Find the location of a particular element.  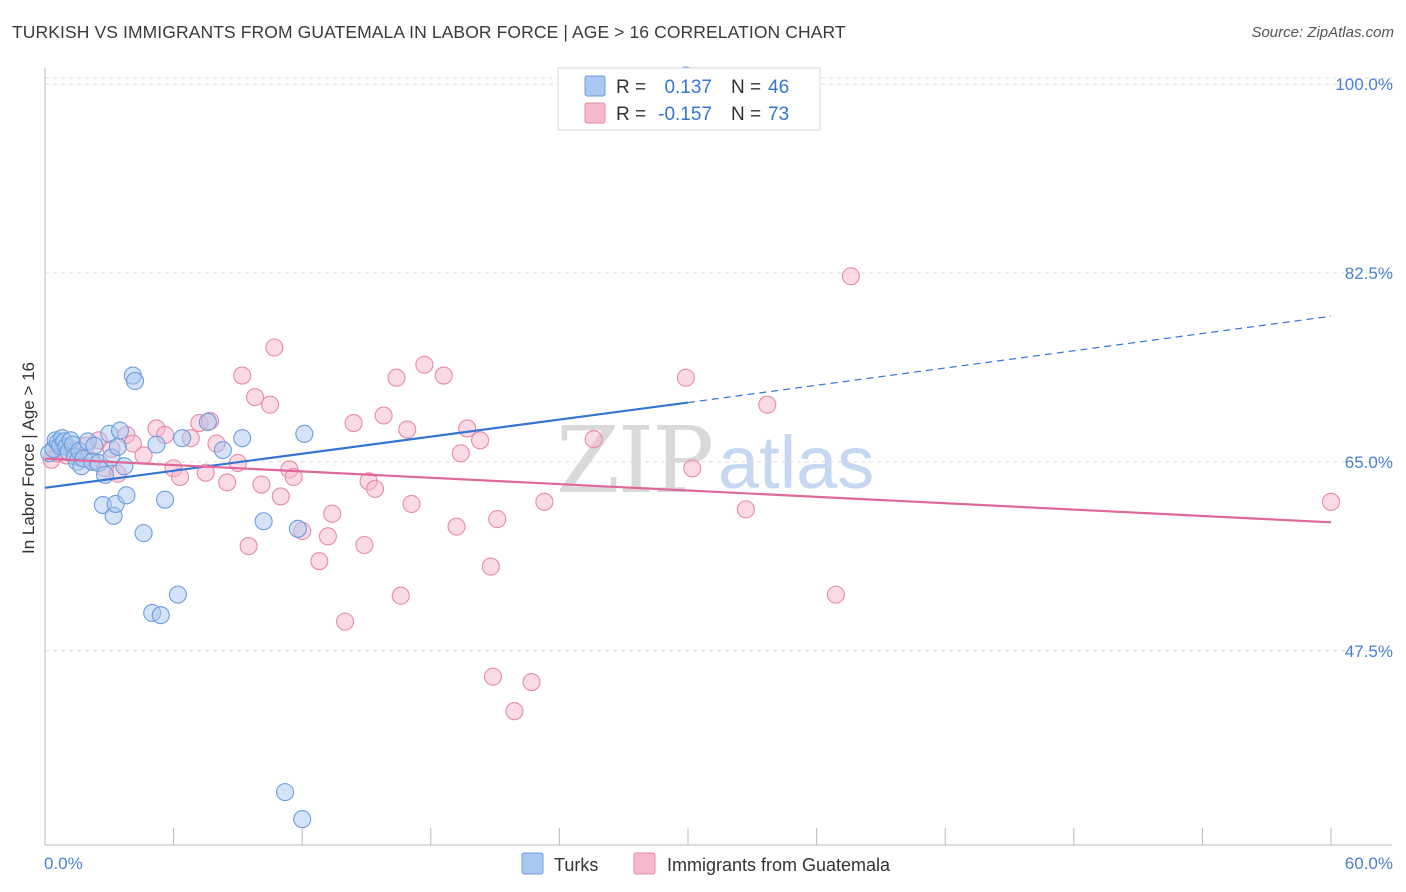

stats-legend-n-value: 46 is located at coordinates (778, 87).